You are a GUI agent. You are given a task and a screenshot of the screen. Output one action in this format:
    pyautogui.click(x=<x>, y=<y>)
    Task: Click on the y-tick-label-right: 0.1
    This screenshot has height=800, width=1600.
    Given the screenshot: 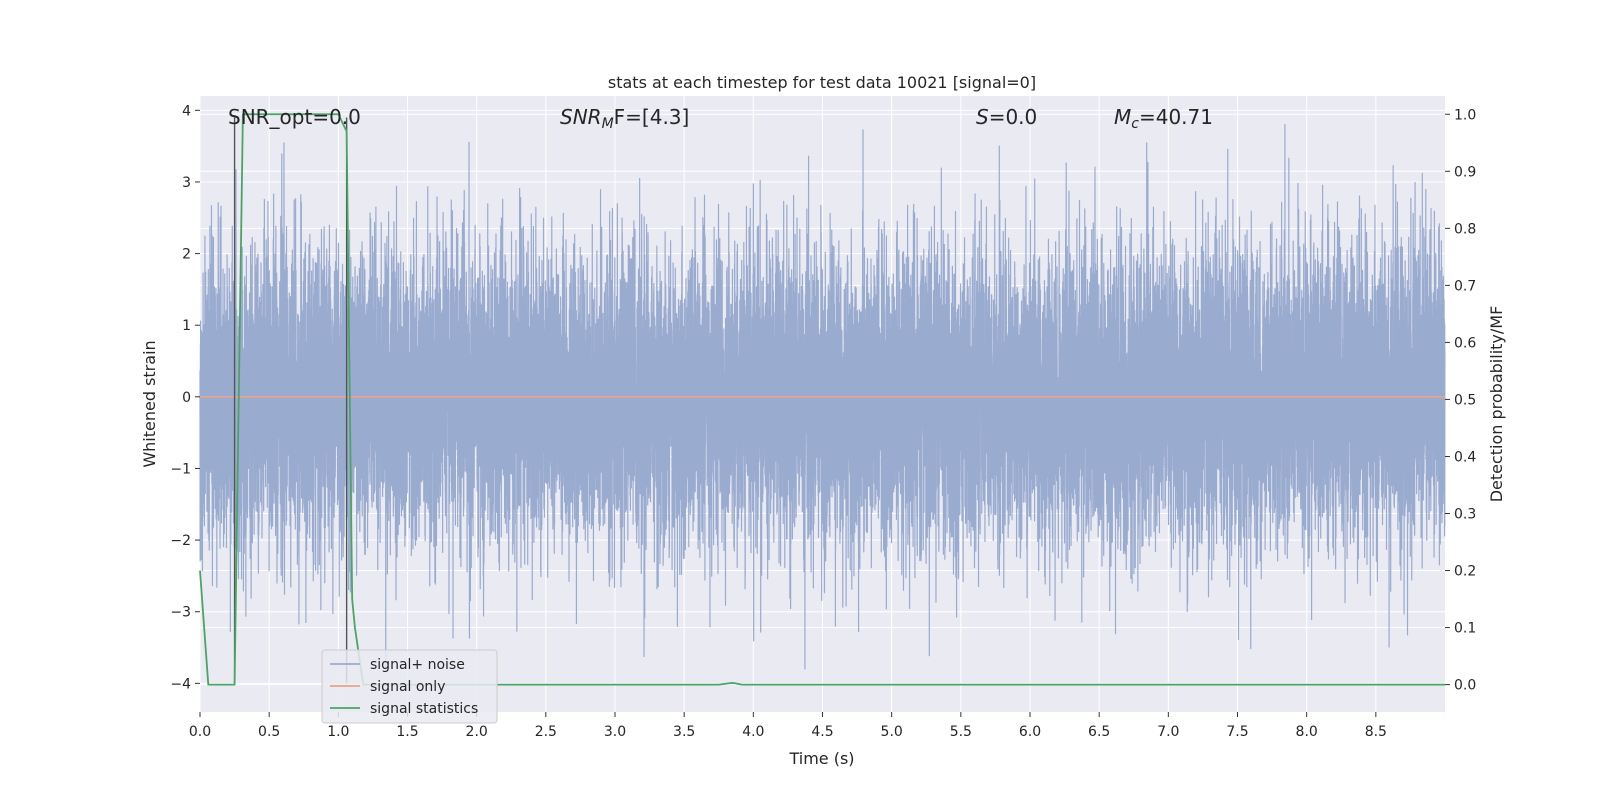 What is the action you would take?
    pyautogui.click(x=1465, y=629)
    